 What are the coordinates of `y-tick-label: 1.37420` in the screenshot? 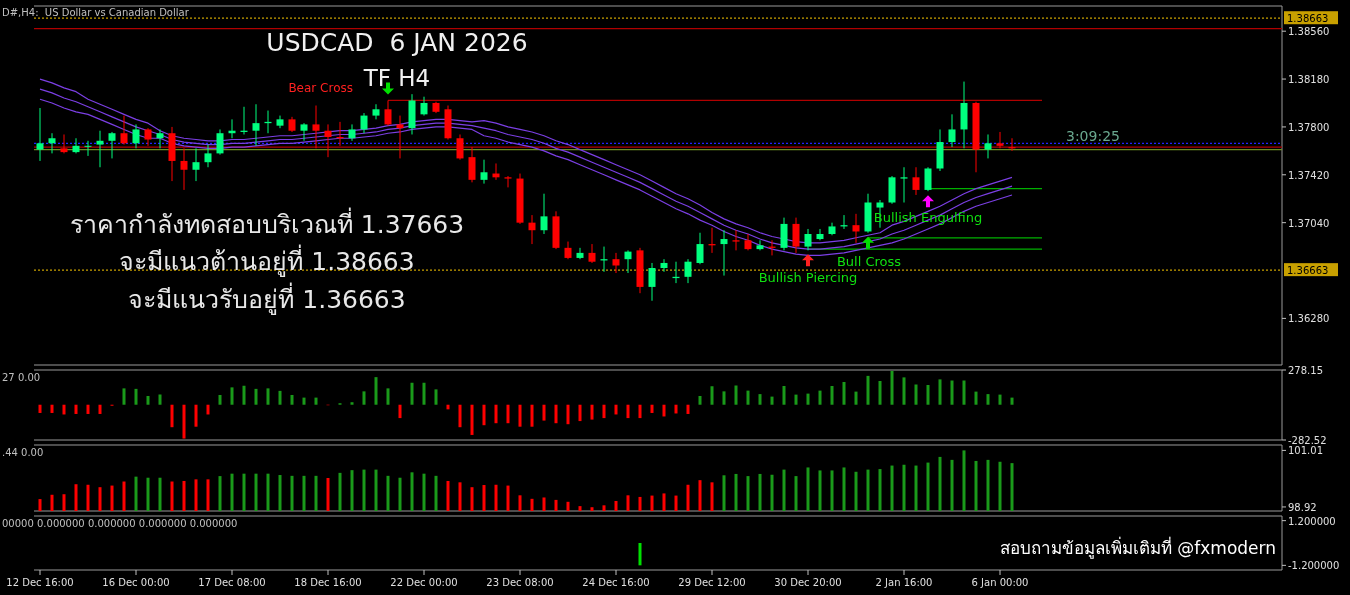 It's located at (1309, 175).